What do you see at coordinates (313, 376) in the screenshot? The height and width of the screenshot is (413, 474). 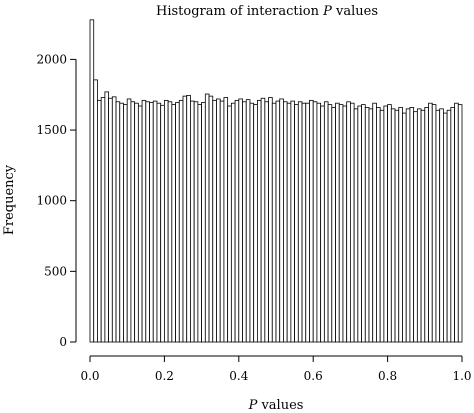 I see `x-tick-label: 0.6` at bounding box center [313, 376].